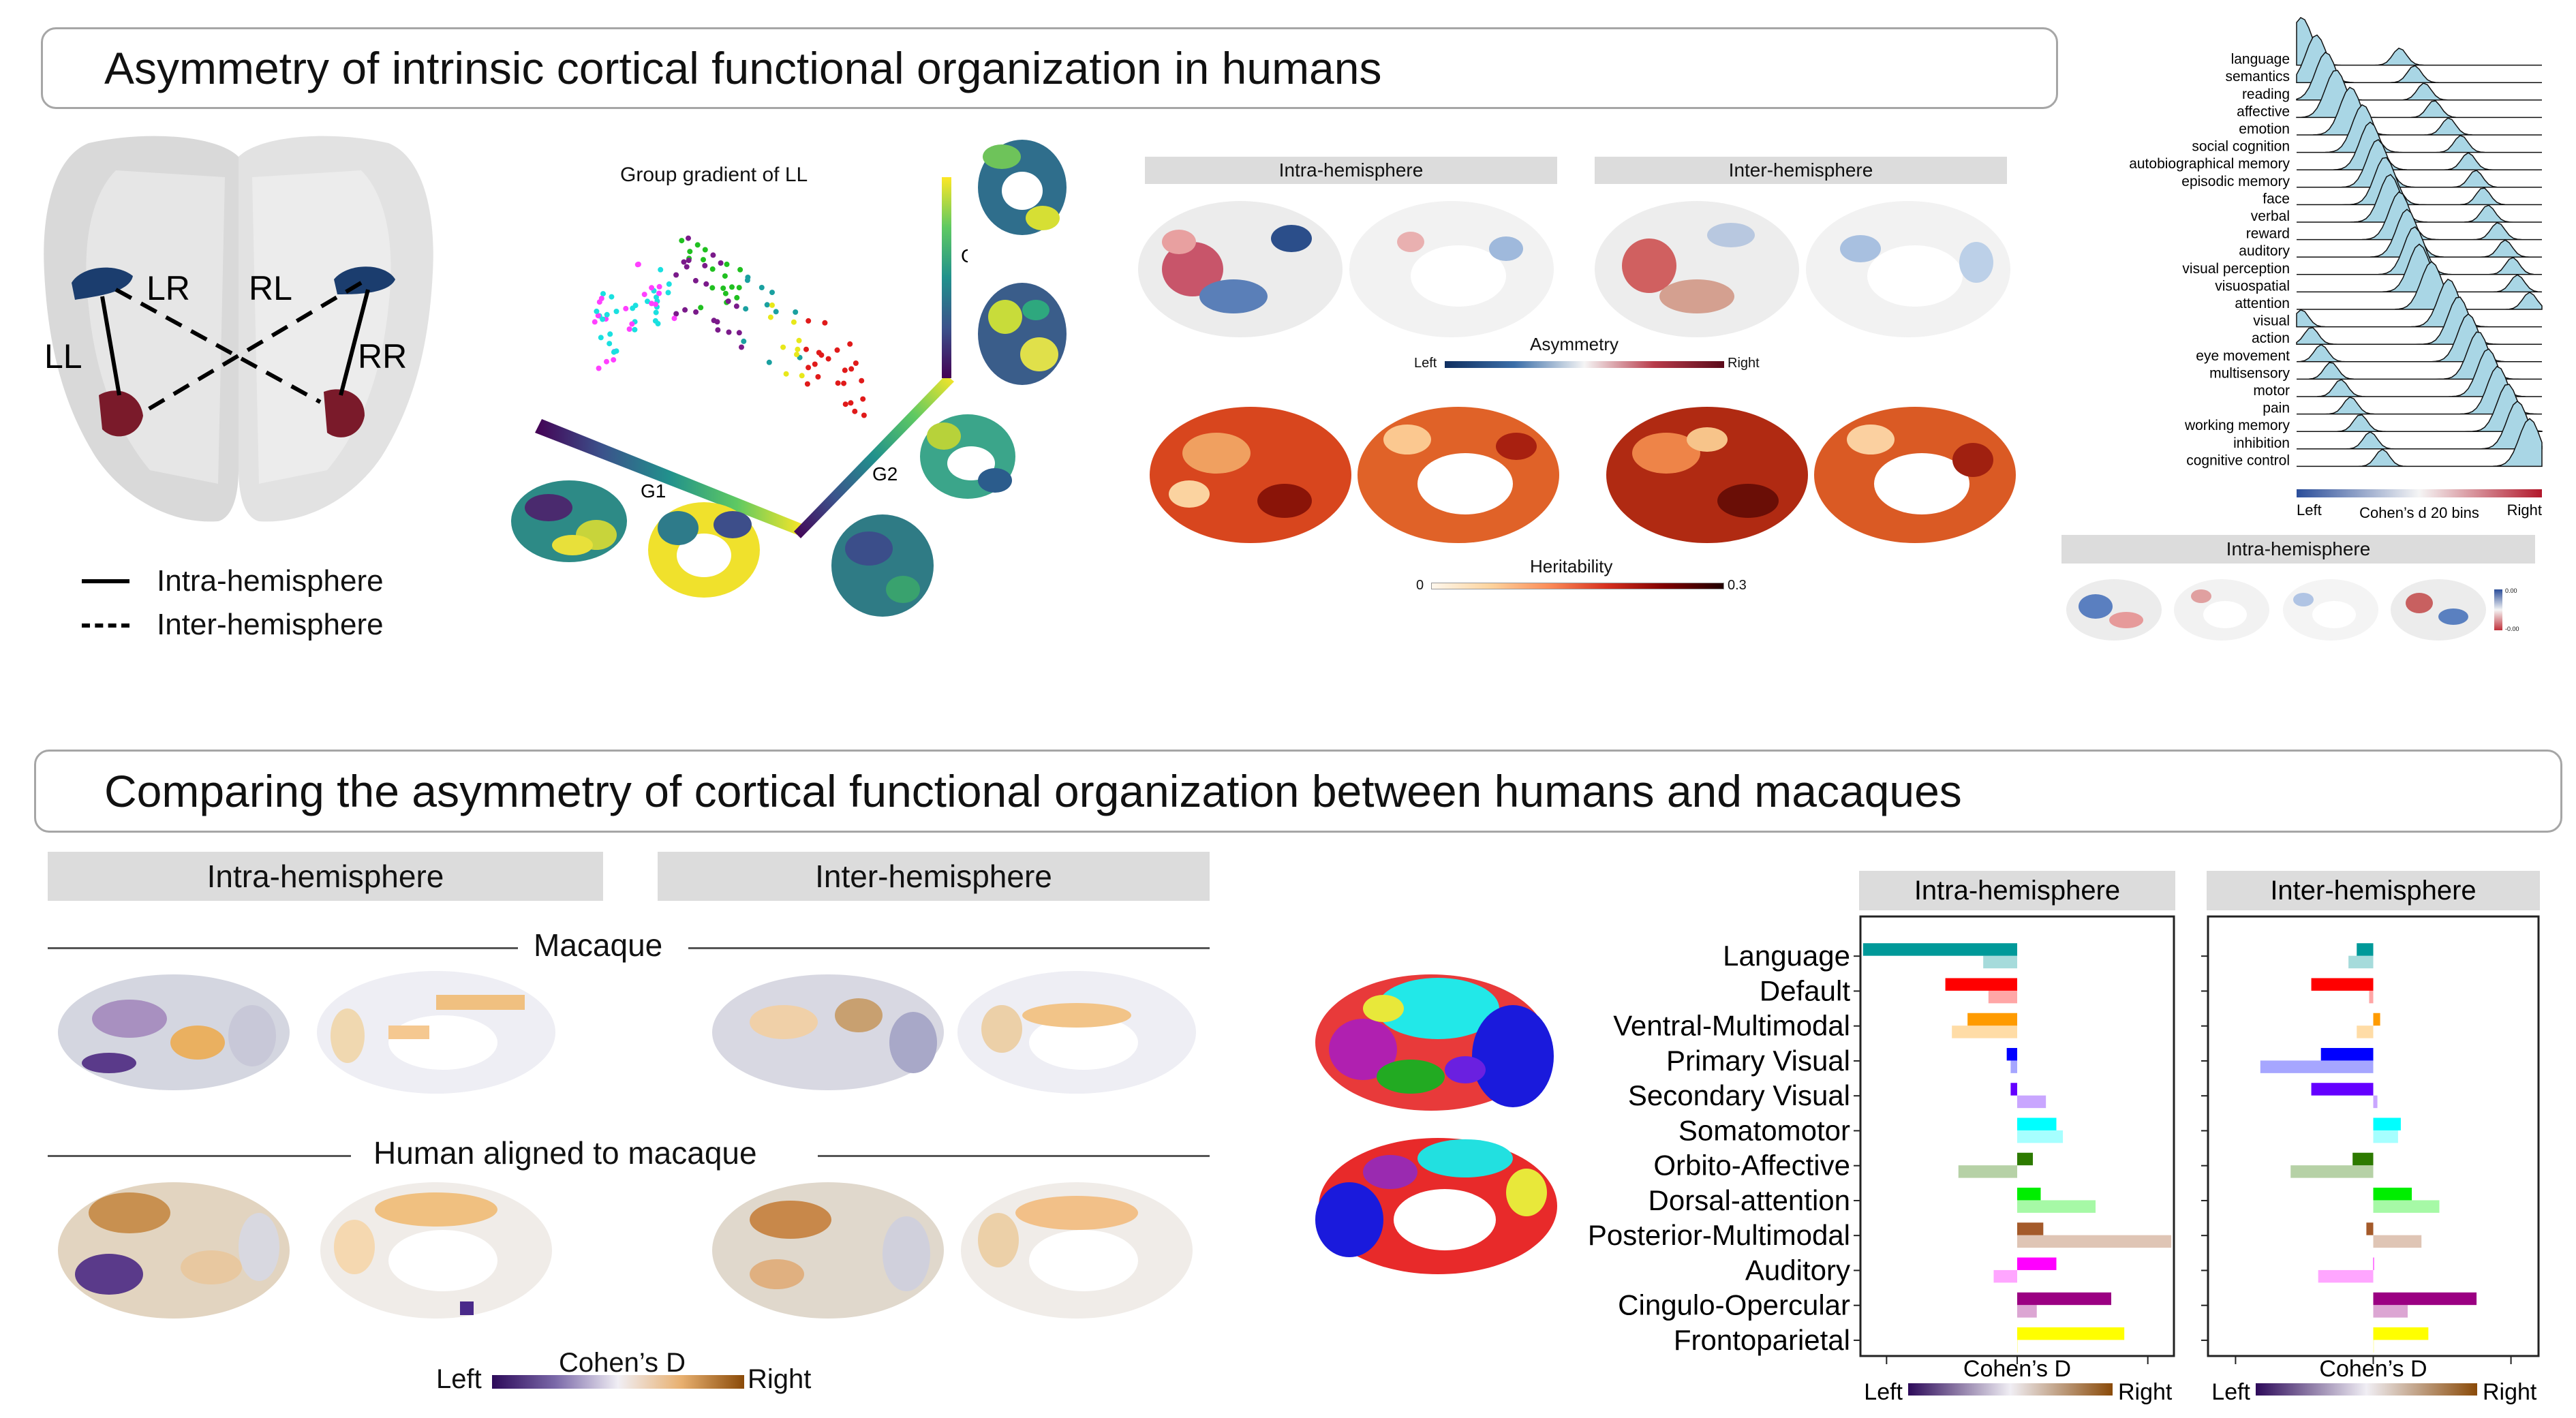 Image resolution: width=2576 pixels, height=1418 pixels. Describe the element at coordinates (1578, 586) in the screenshot. I see `herit-colorbar` at that location.